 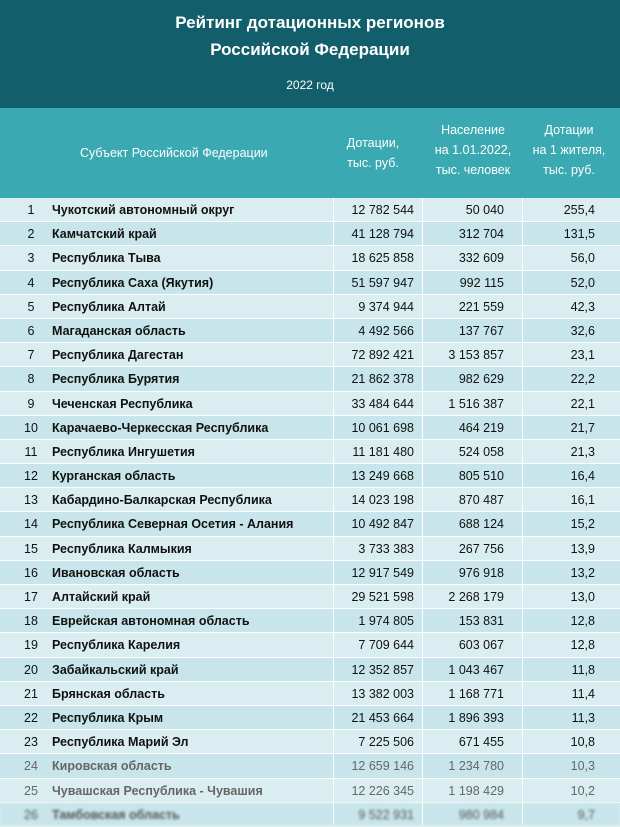 I want to click on row-number: 22, so click(x=31, y=717).